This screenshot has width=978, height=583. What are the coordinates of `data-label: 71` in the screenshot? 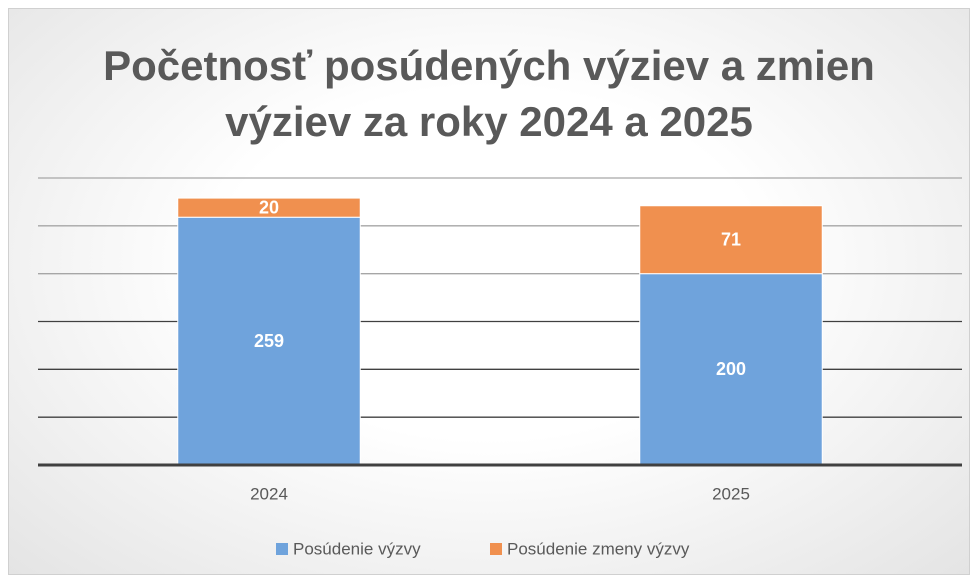 It's located at (731, 239).